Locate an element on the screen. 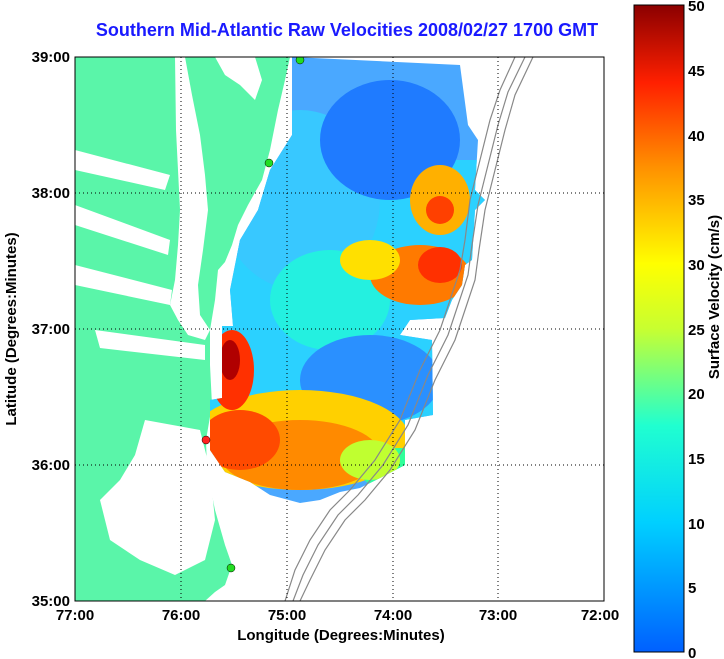  colorbar-tick: 50 is located at coordinates (696, 7).